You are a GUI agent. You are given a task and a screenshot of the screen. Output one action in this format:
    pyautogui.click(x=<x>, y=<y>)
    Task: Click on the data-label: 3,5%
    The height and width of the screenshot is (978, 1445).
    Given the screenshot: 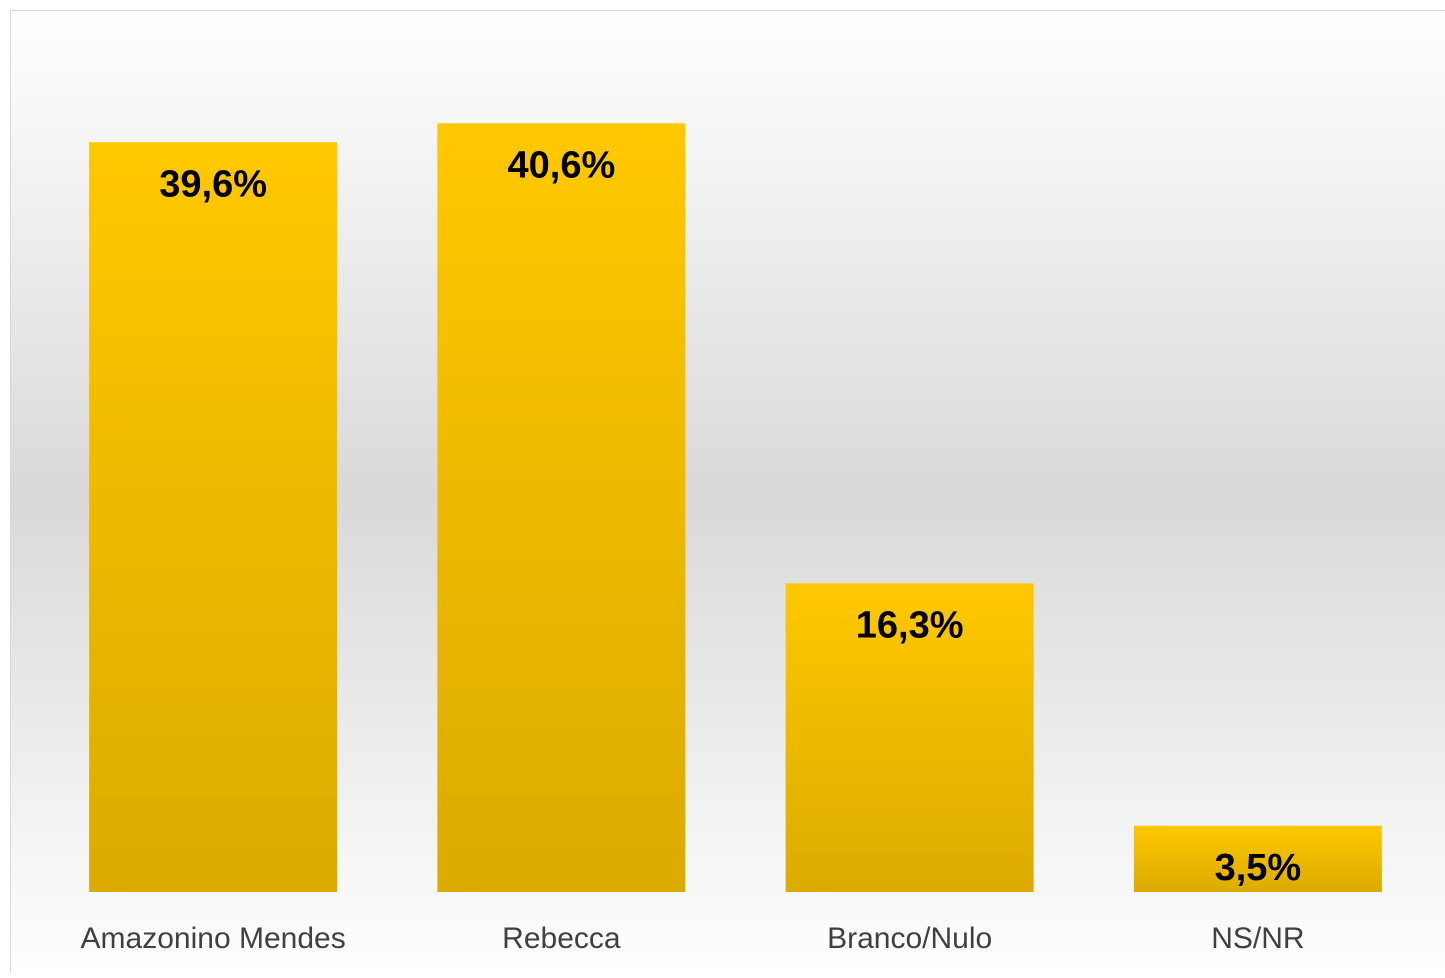 What is the action you would take?
    pyautogui.click(x=1258, y=868)
    